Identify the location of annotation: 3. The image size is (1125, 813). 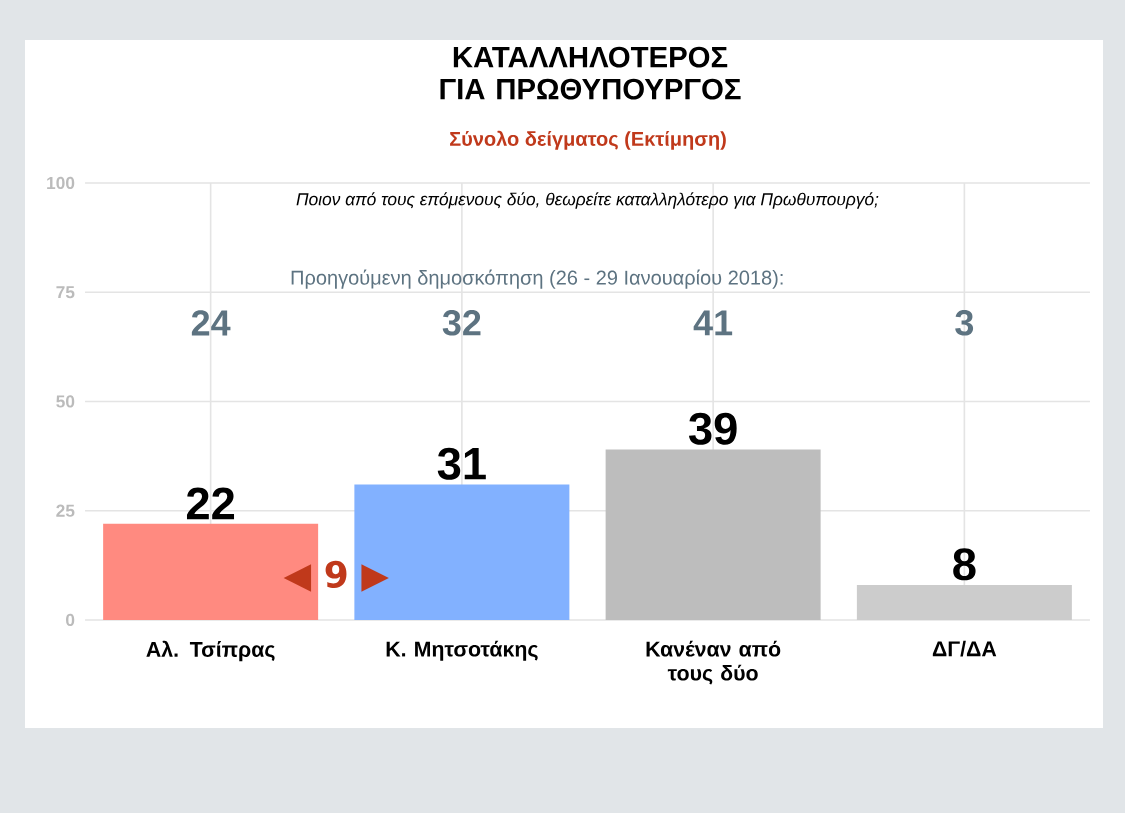
(964, 323).